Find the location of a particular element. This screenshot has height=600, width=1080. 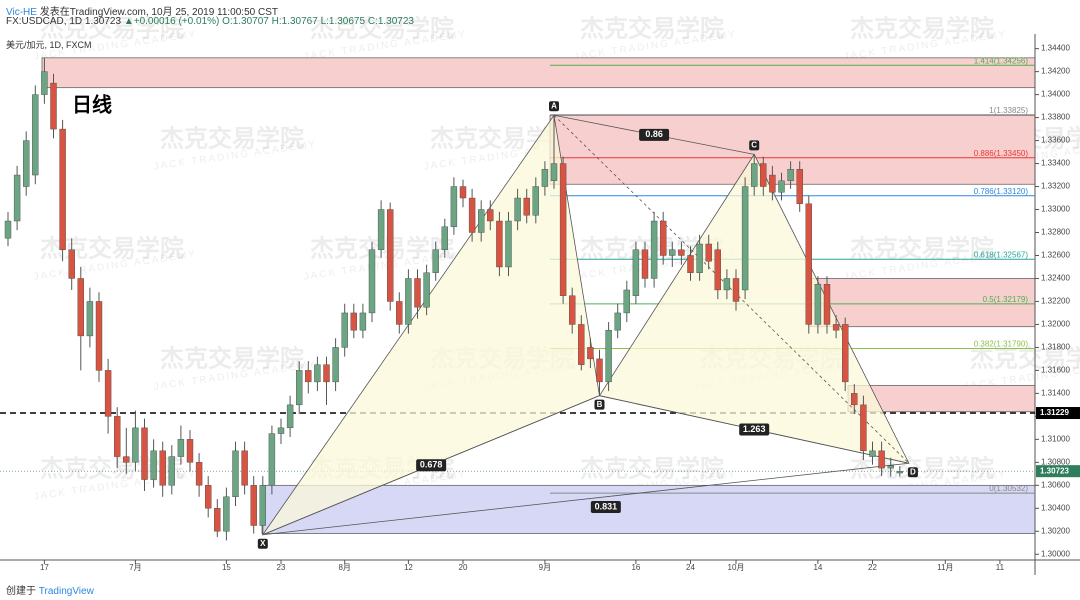

ratio-box is located at coordinates (654, 134).